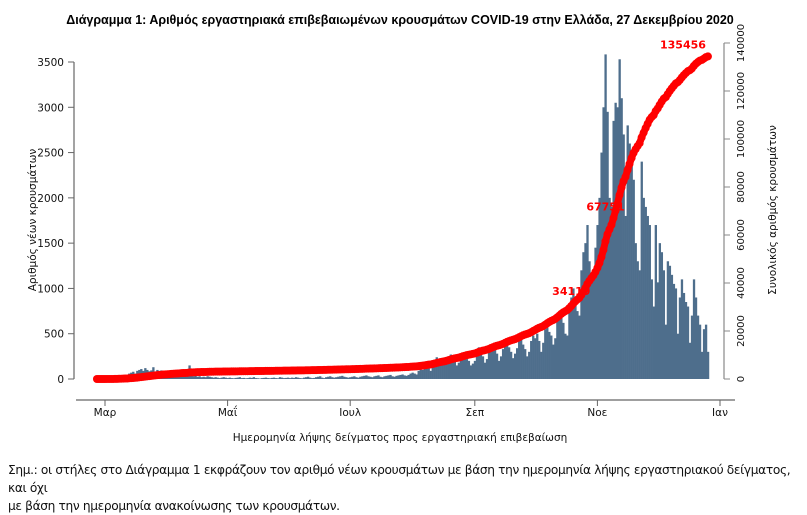  I want to click on y-left-tick-label: 2500, so click(50, 154).